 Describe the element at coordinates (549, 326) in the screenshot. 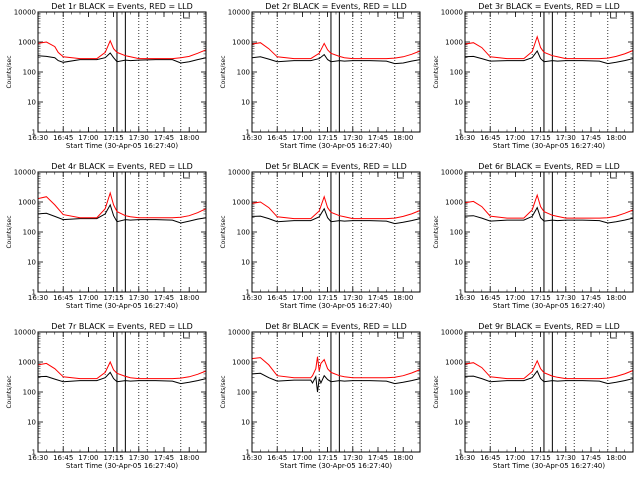

I see `chart-title: Det 9r BLACK = Events, RED = LLD` at that location.